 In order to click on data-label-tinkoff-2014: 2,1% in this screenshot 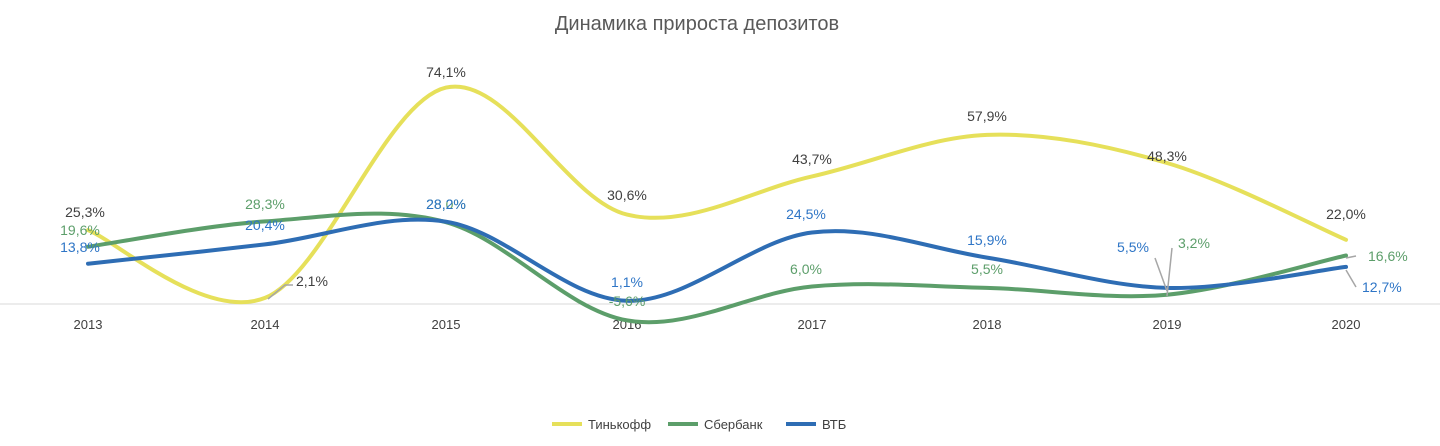, I will do `click(312, 281)`.